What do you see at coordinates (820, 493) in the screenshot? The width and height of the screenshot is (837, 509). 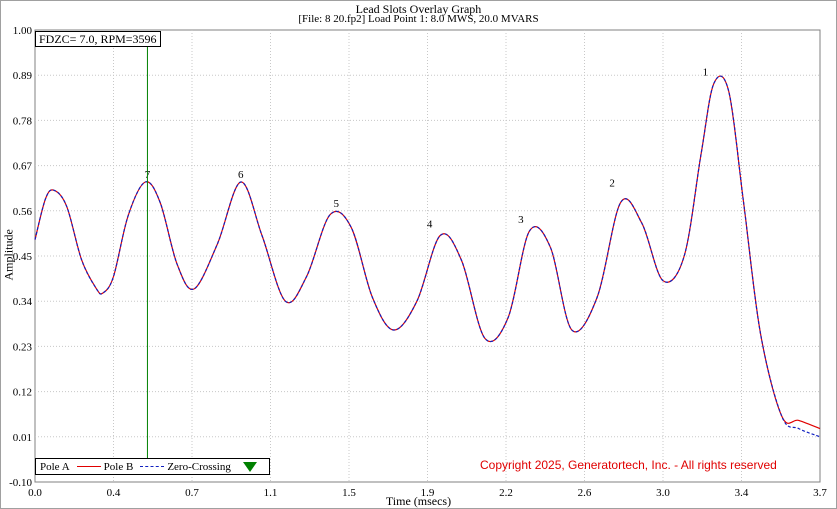 I see `x-tick-label: 3.7` at bounding box center [820, 493].